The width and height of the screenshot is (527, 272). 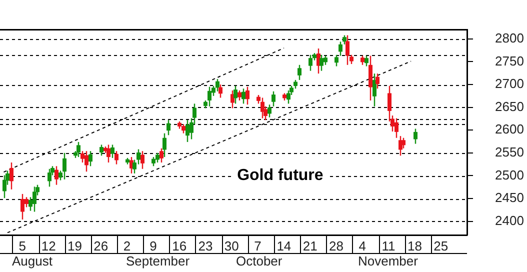 I want to click on y-tick-label: 2450, so click(x=509, y=198).